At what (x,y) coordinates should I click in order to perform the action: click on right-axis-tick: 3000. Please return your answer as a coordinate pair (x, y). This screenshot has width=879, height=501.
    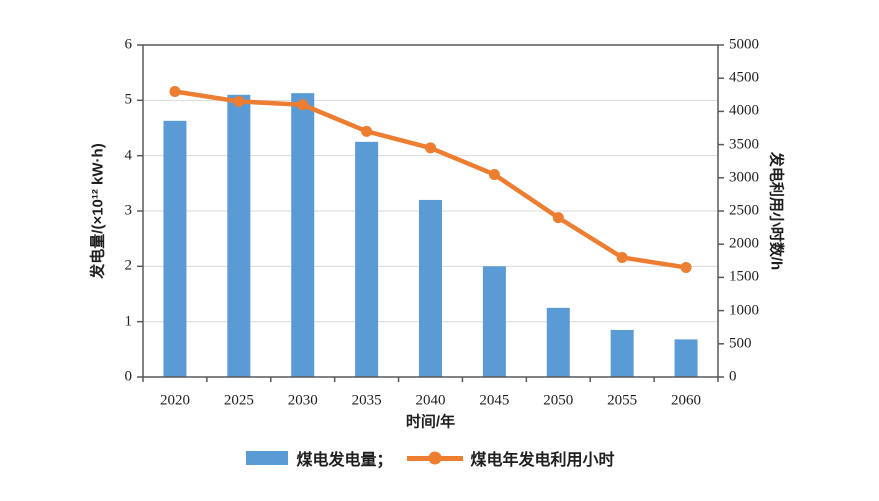
    Looking at the image, I should click on (744, 177).